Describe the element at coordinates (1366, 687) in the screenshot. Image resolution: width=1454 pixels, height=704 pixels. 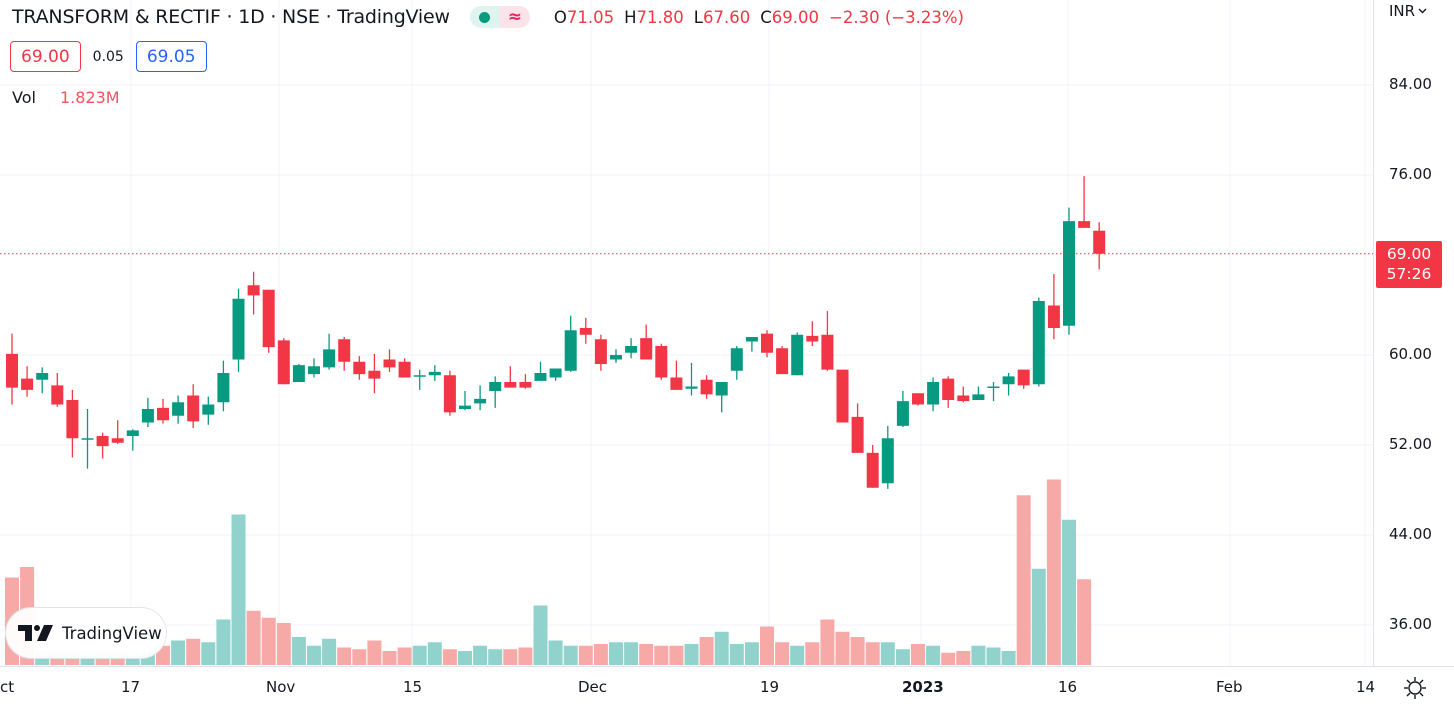
I see `time-tick-label: 14` at that location.